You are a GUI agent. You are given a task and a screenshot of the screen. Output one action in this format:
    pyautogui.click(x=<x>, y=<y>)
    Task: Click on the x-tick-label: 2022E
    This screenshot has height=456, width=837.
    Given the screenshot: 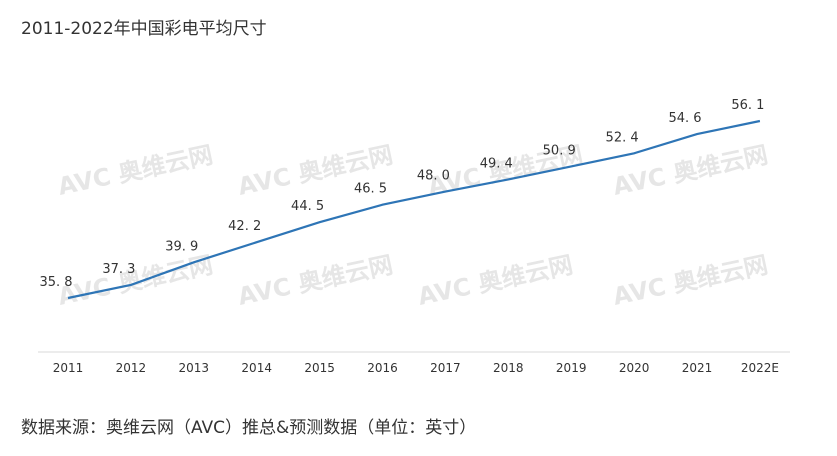 What is the action you would take?
    pyautogui.click(x=760, y=368)
    